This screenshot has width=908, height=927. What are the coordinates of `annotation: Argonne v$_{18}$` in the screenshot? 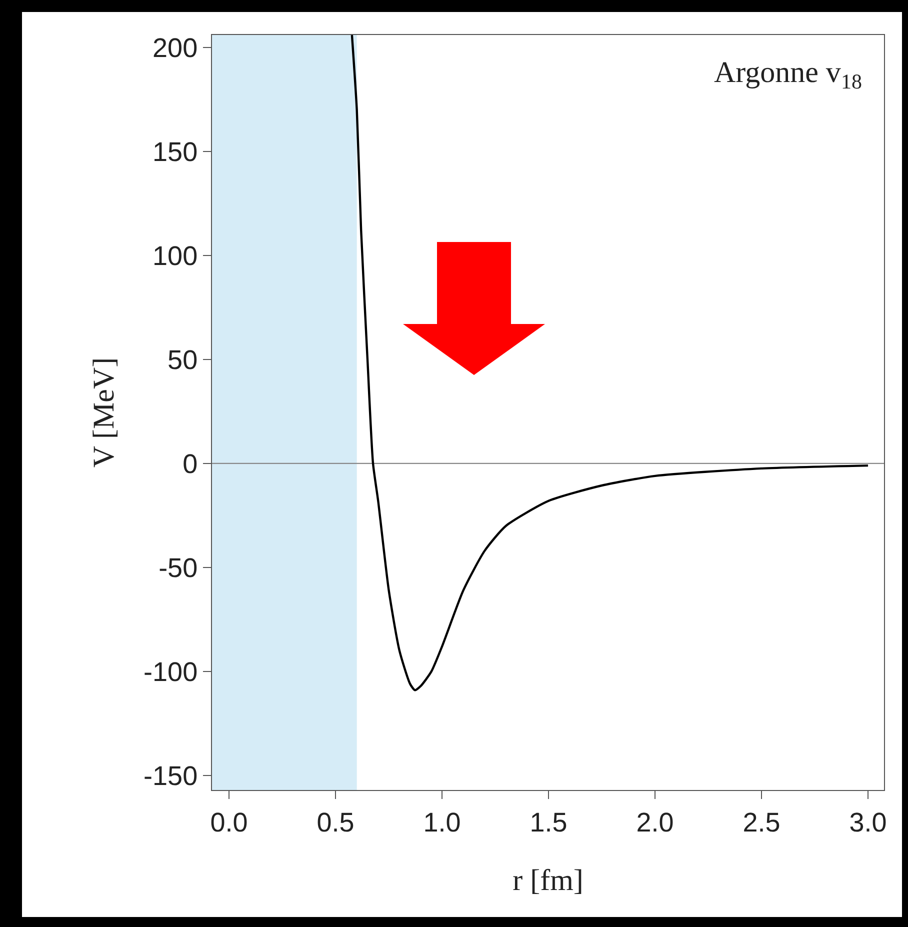 It's located at (788, 75).